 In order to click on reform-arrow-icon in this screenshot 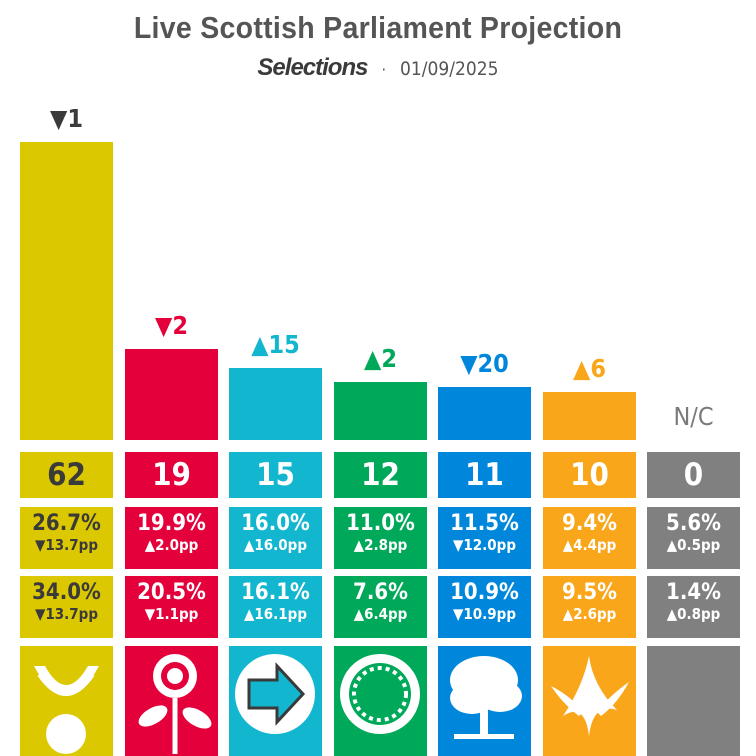, I will do `click(275, 701)`.